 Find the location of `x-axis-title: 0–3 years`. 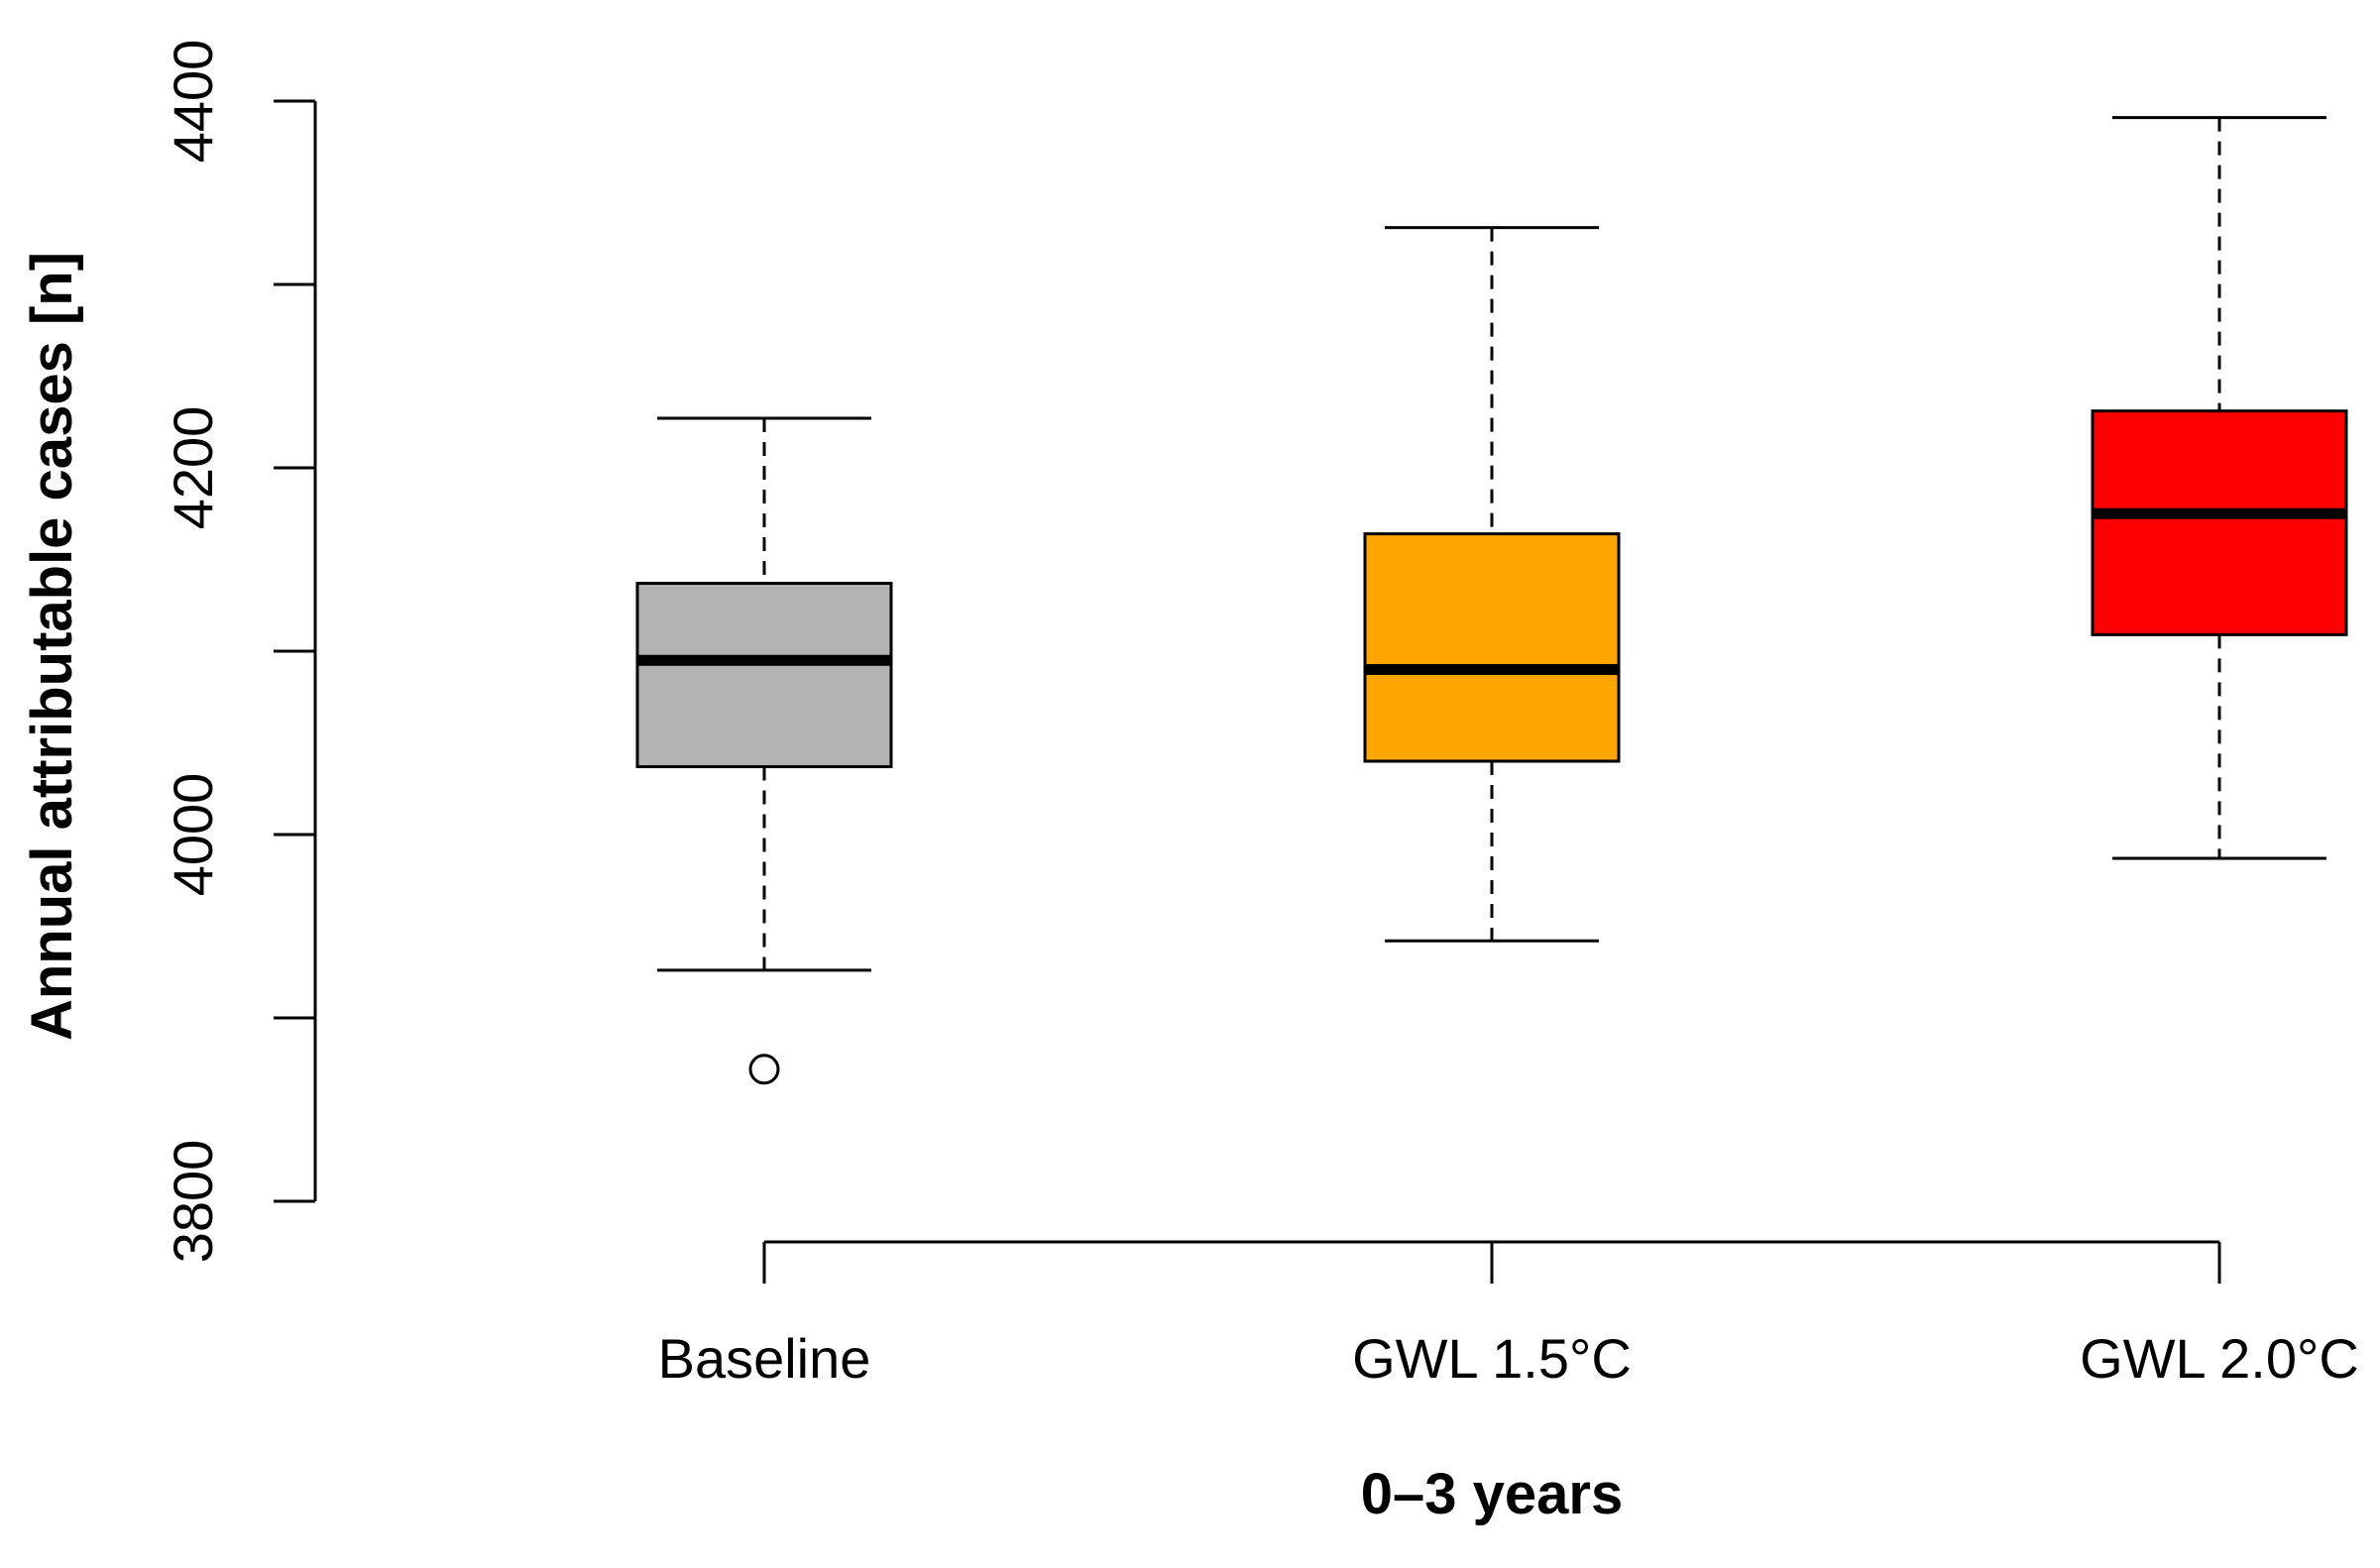

x-axis-title: 0–3 years is located at coordinates (1492, 1494).